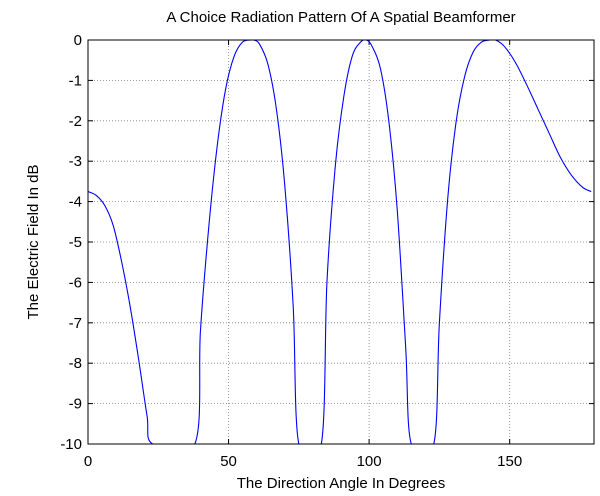  What do you see at coordinates (75, 80) in the screenshot?
I see `y-tick-label: -1` at bounding box center [75, 80].